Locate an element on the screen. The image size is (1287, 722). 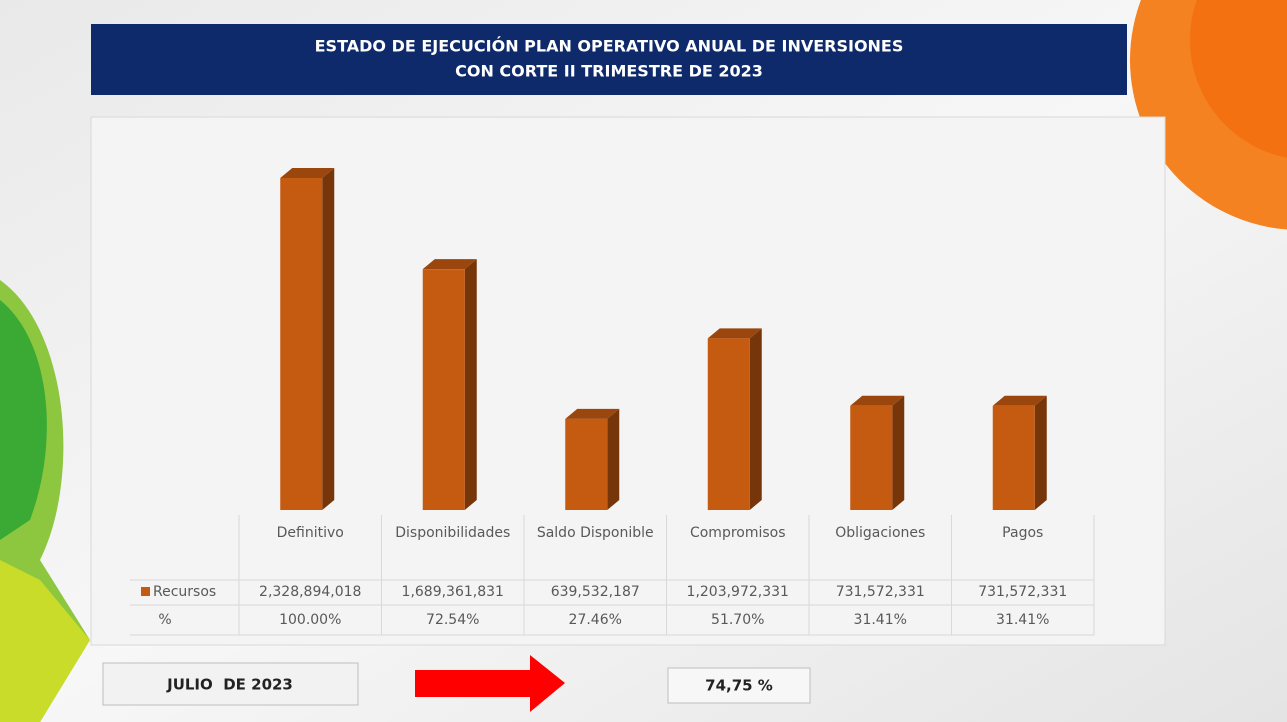
category-label: Saldo Disponible is located at coordinates (595, 533).